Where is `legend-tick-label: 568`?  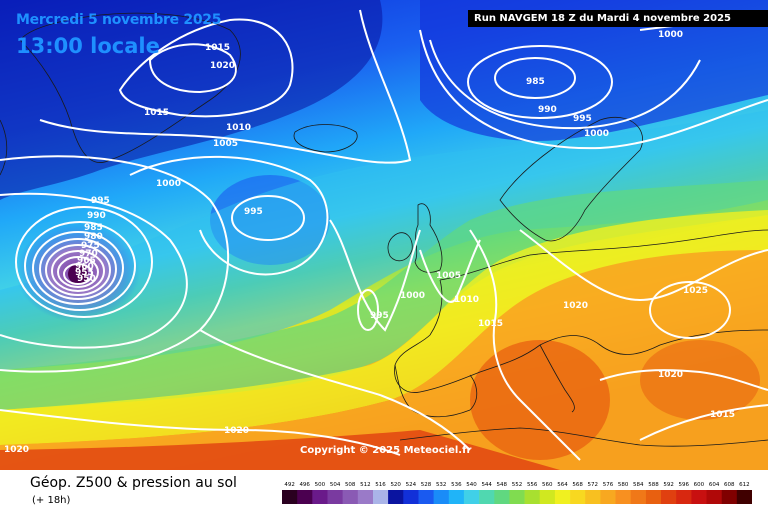
legend-tick-label: 568 is located at coordinates (577, 485).